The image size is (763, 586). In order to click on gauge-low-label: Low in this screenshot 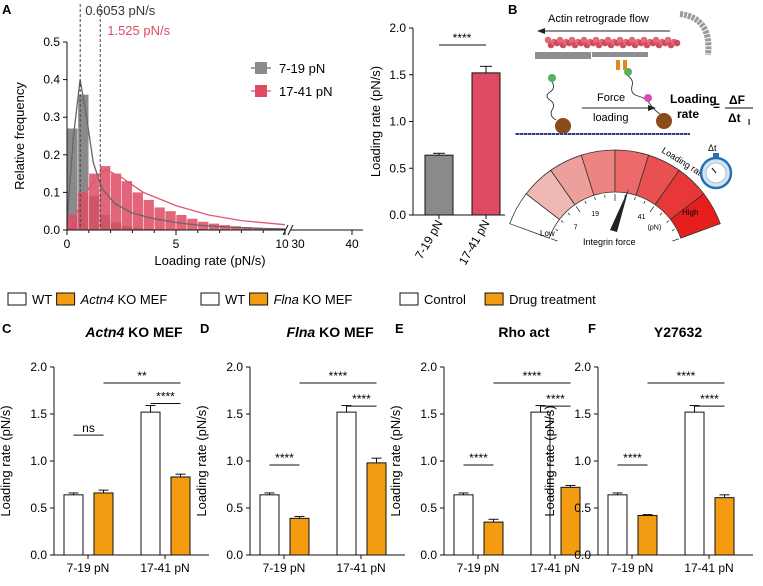, I will do `click(547, 233)`.